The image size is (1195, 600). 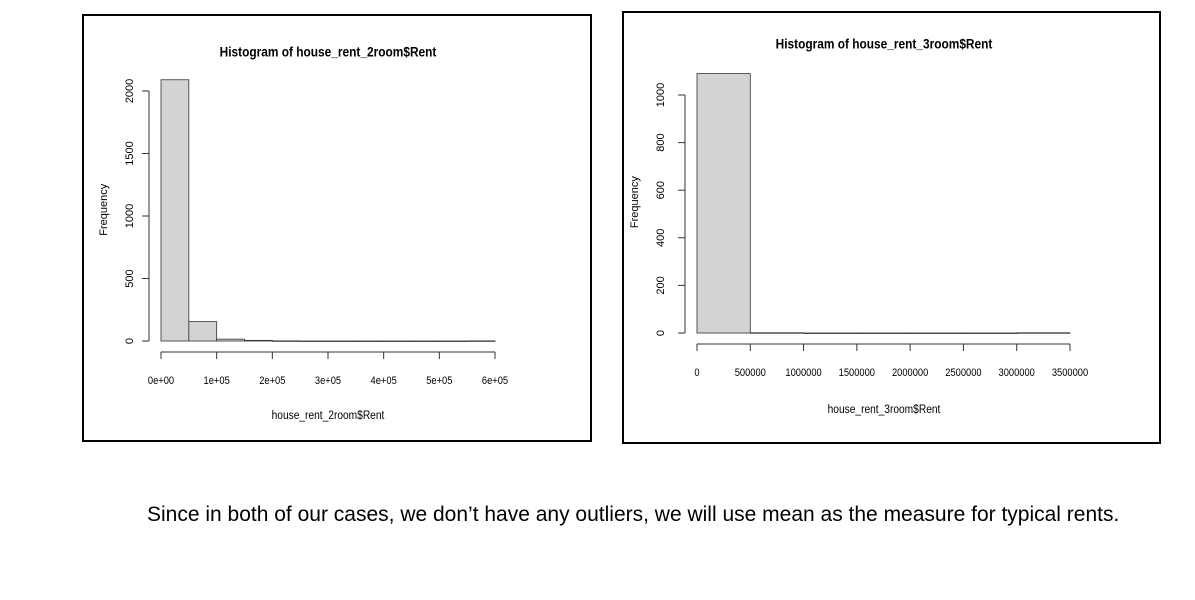 I want to click on y-tick-label: 500, so click(x=130, y=278).